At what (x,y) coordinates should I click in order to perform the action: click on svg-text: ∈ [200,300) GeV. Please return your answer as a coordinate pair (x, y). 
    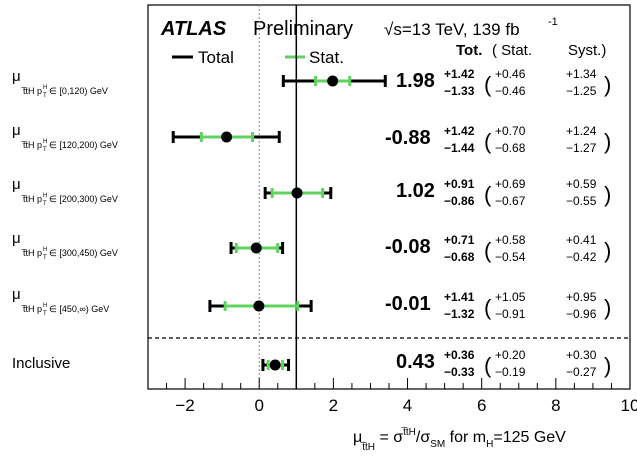
    Looking at the image, I should click on (83, 199).